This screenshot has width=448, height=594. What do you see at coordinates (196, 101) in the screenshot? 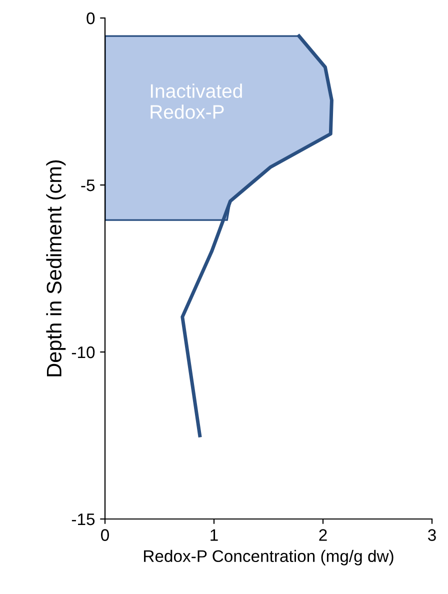
I see `annotation: Inactivated Redox-P` at bounding box center [196, 101].